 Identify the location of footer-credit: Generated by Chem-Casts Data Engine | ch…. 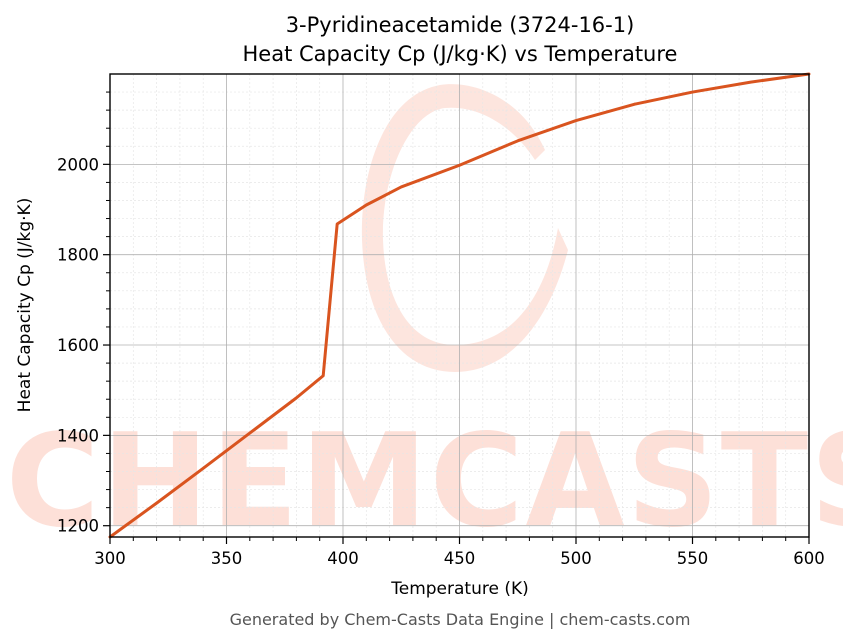
(460, 619).